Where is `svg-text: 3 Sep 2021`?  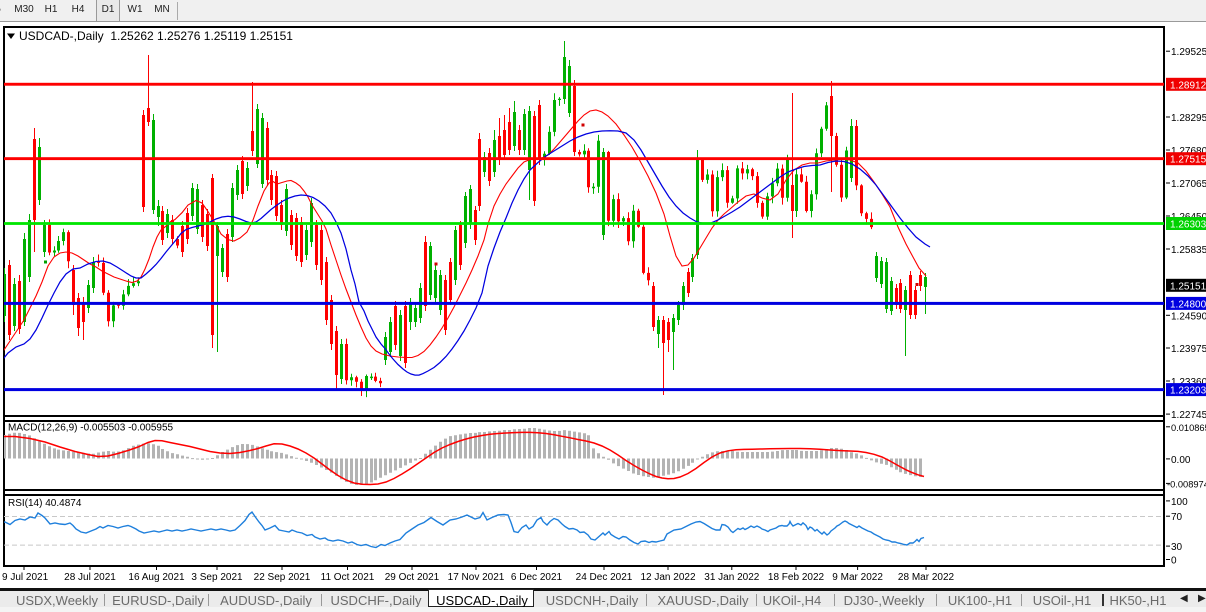 svg-text: 3 Sep 2021 is located at coordinates (217, 577).